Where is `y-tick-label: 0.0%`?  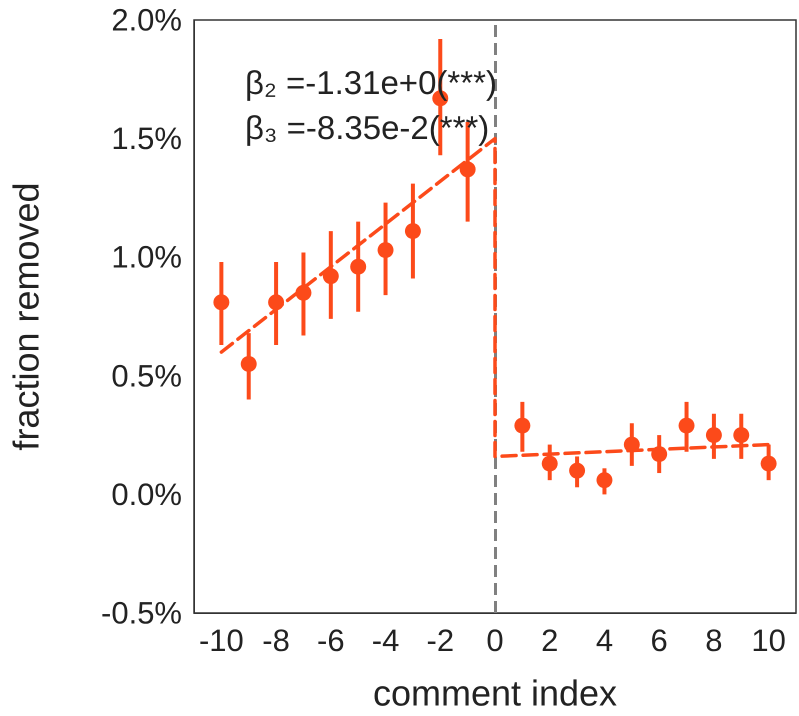
y-tick-label: 0.0% is located at coordinates (146, 494).